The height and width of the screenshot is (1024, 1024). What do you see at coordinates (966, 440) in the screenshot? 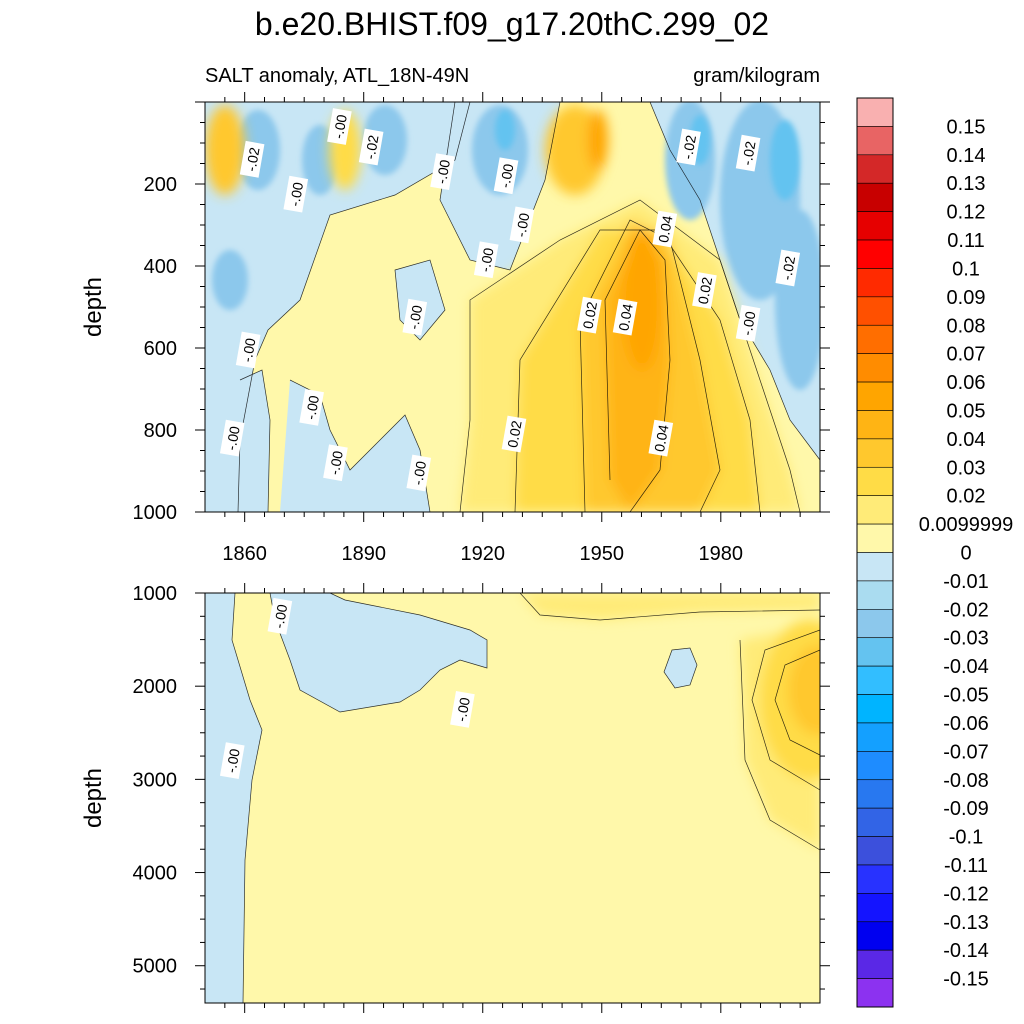
I see `colorbar-level-label: 0.04` at bounding box center [966, 440].